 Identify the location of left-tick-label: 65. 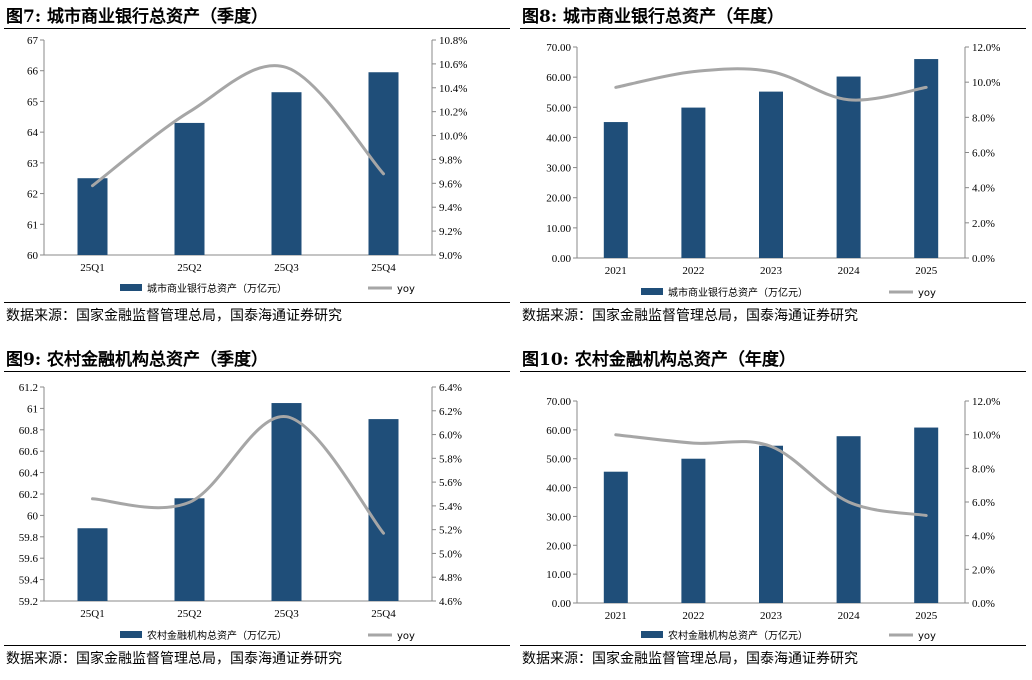
(33, 102).